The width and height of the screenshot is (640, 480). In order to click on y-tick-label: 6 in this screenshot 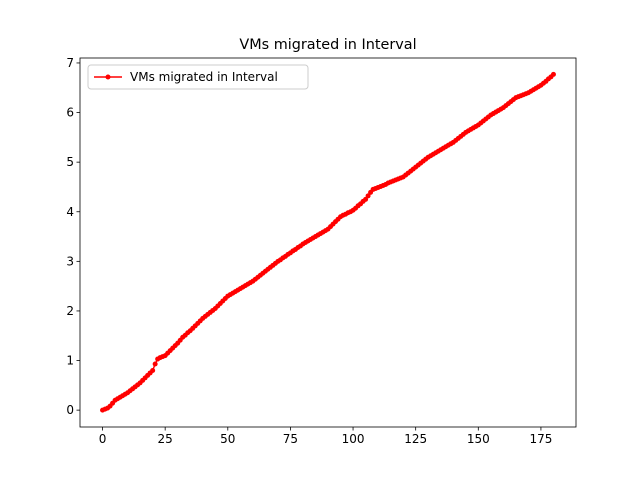, I will do `click(70, 113)`.